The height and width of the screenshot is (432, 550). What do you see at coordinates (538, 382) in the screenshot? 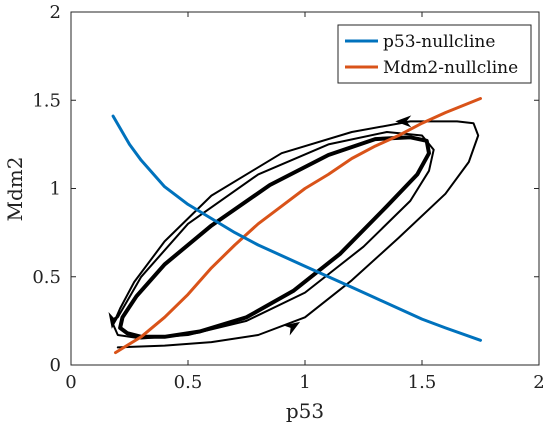
I see `x-tick-label: 2` at bounding box center [538, 382].